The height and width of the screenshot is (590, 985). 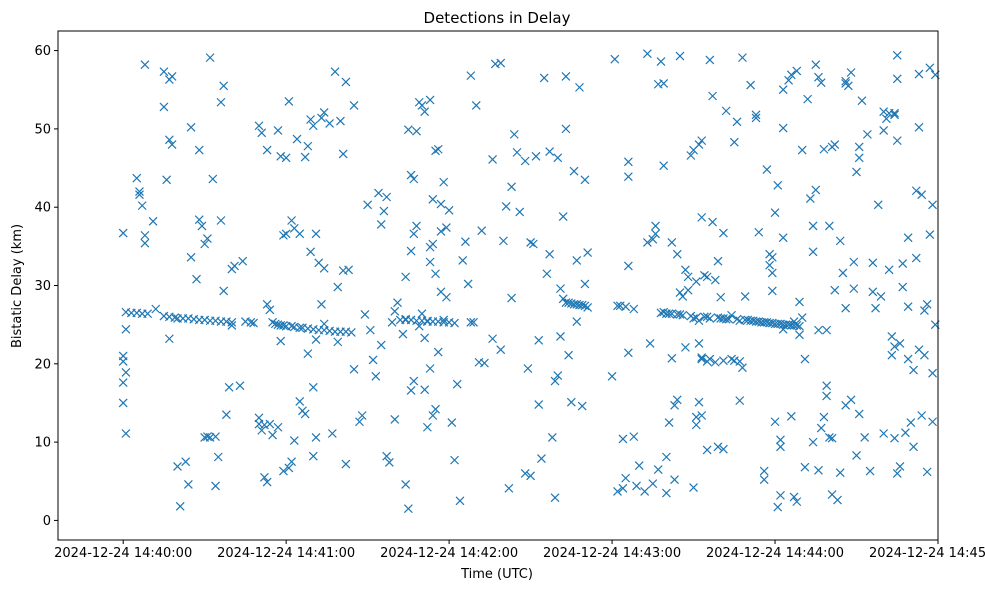 I want to click on y-tick-label: 0, so click(x=47, y=521).